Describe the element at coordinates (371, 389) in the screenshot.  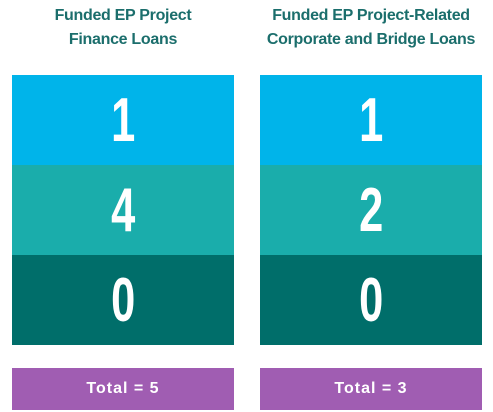
I see `total-bar: Total = 3` at that location.